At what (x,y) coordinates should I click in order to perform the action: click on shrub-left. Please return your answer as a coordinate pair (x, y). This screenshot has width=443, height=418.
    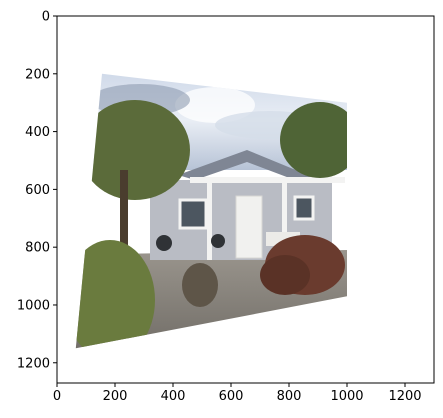
    Looking at the image, I should click on (115, 294).